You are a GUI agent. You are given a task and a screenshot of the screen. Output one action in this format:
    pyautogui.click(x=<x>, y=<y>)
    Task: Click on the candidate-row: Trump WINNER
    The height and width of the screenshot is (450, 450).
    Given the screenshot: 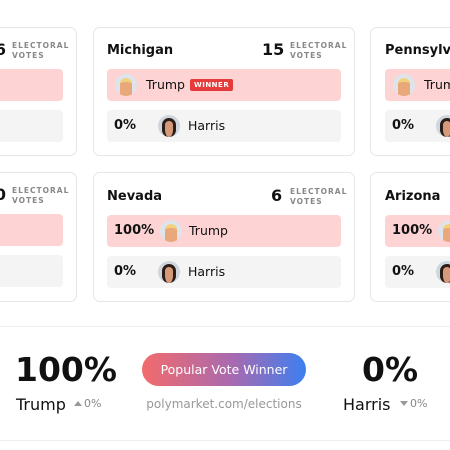 What is the action you would take?
    pyautogui.click(x=224, y=85)
    